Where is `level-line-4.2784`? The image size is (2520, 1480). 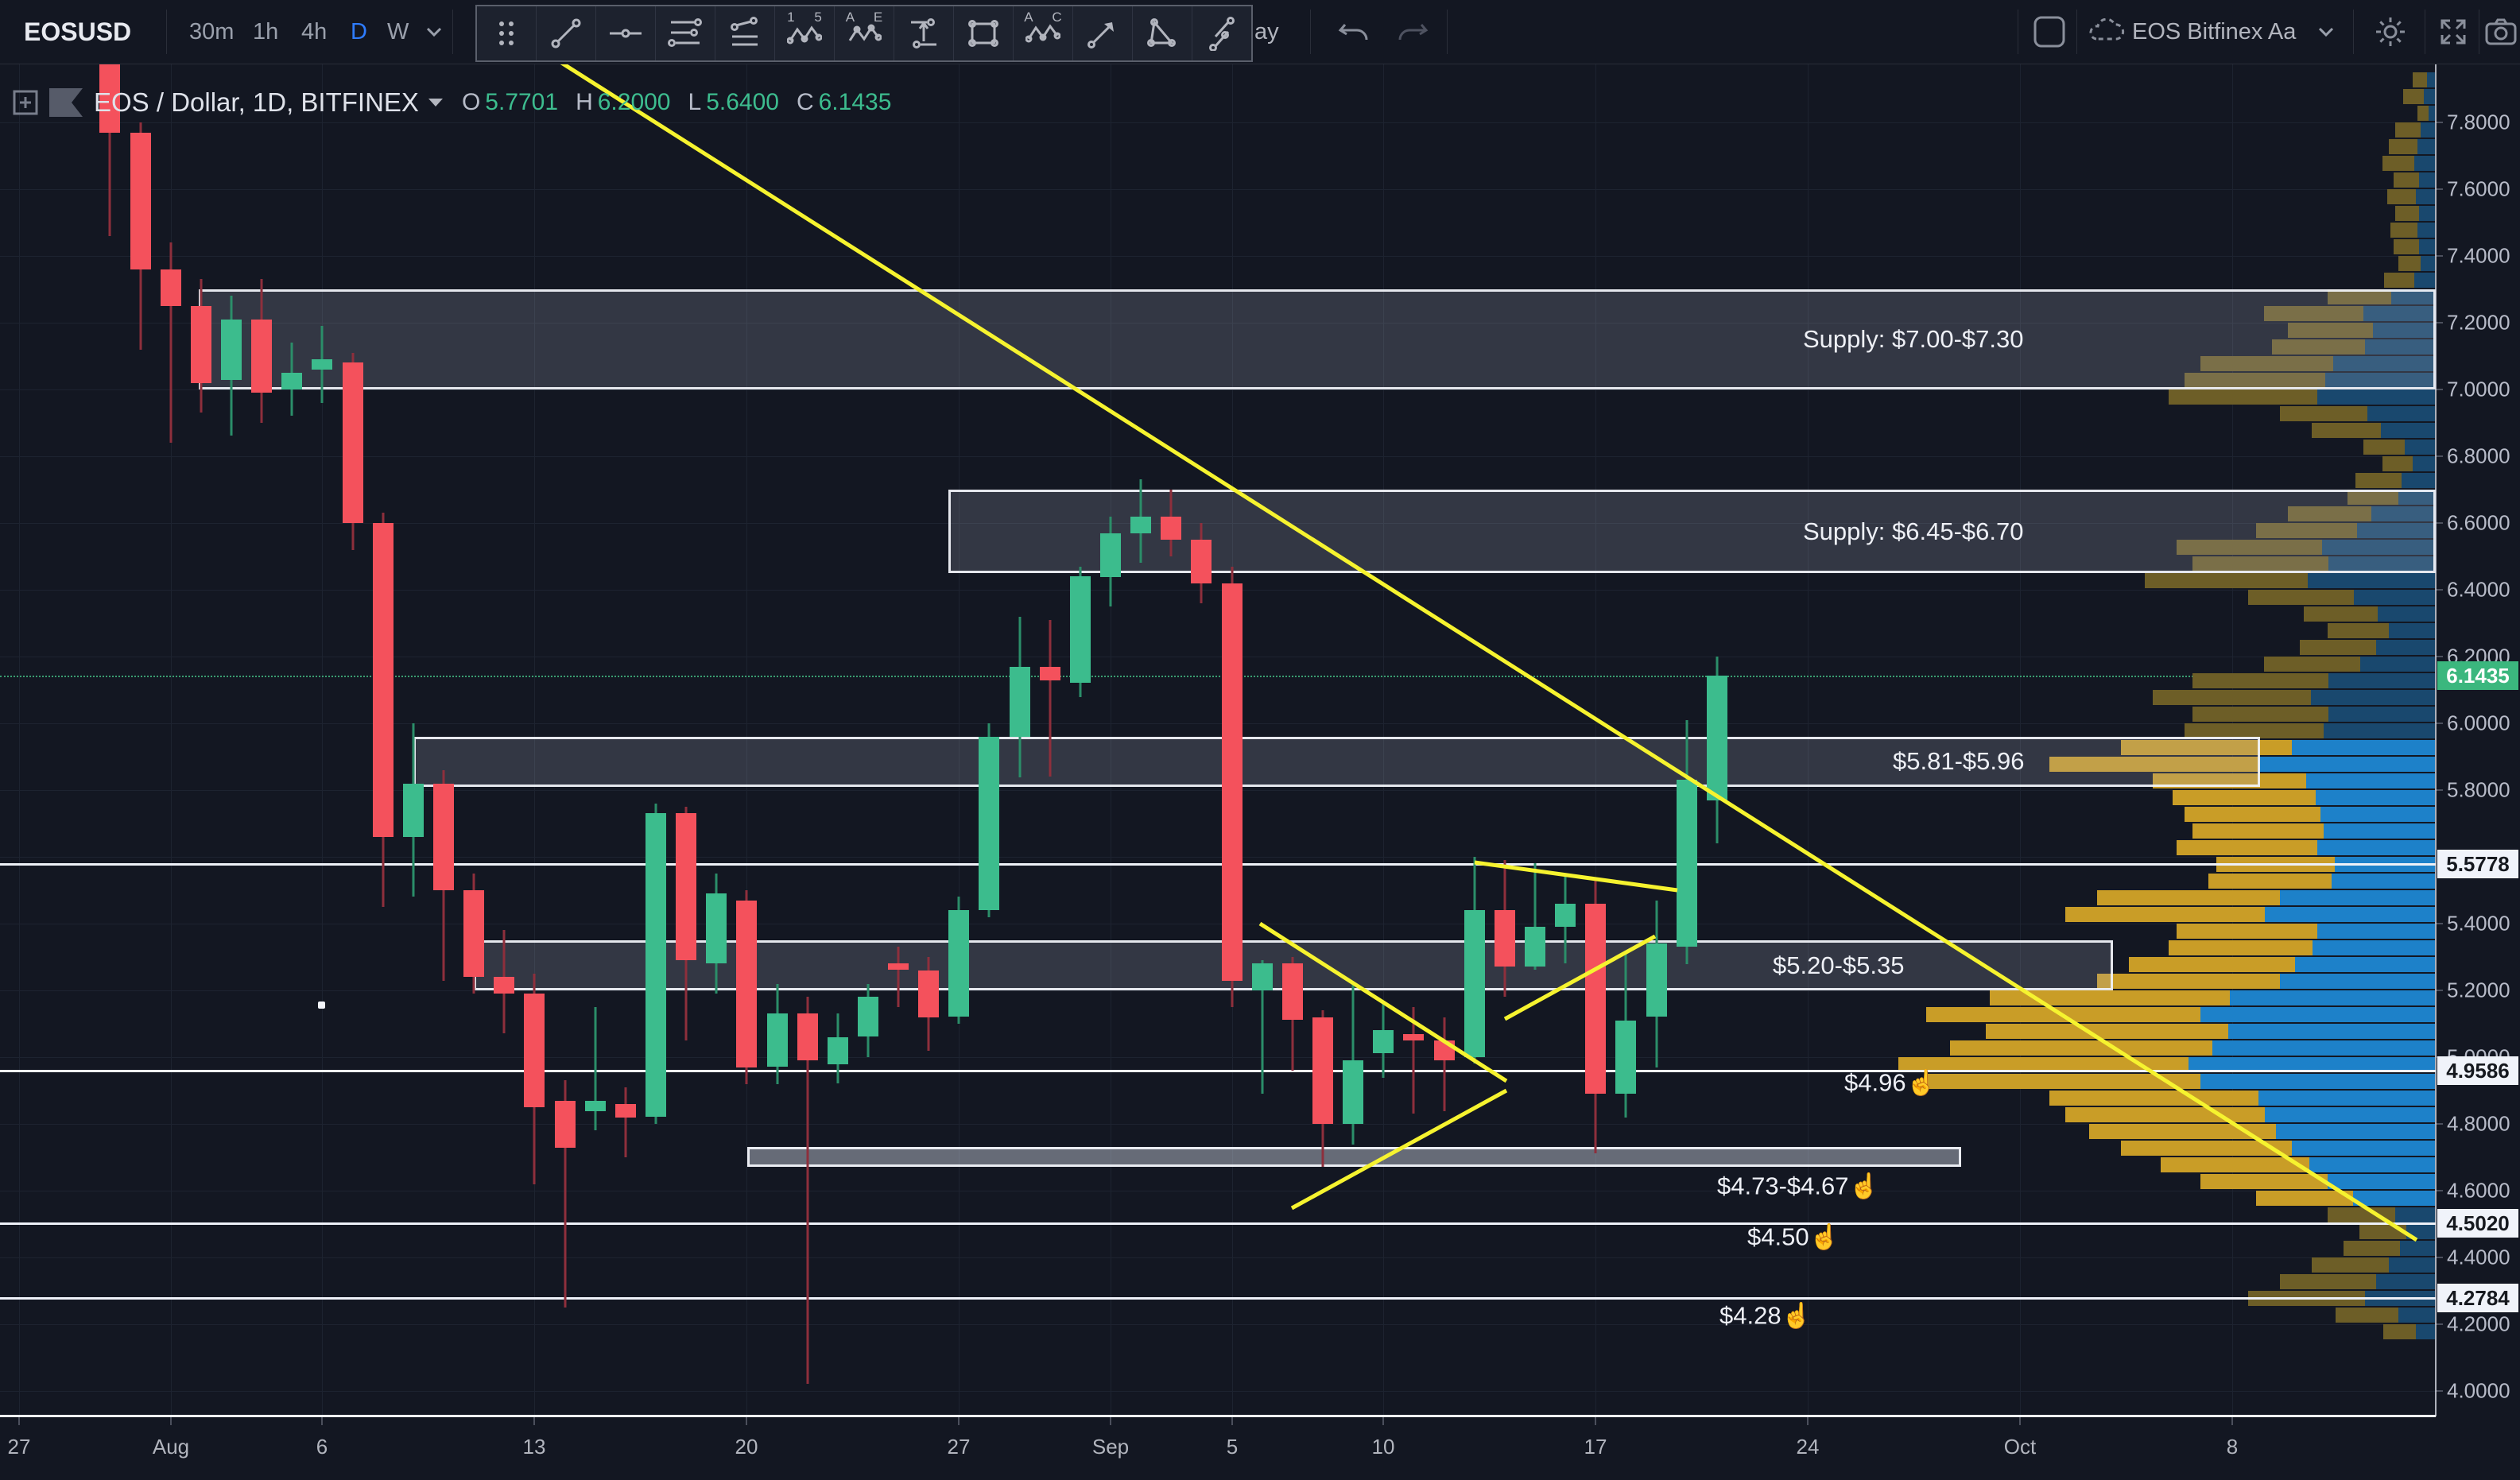 level-line-4.2784 is located at coordinates (1218, 1298).